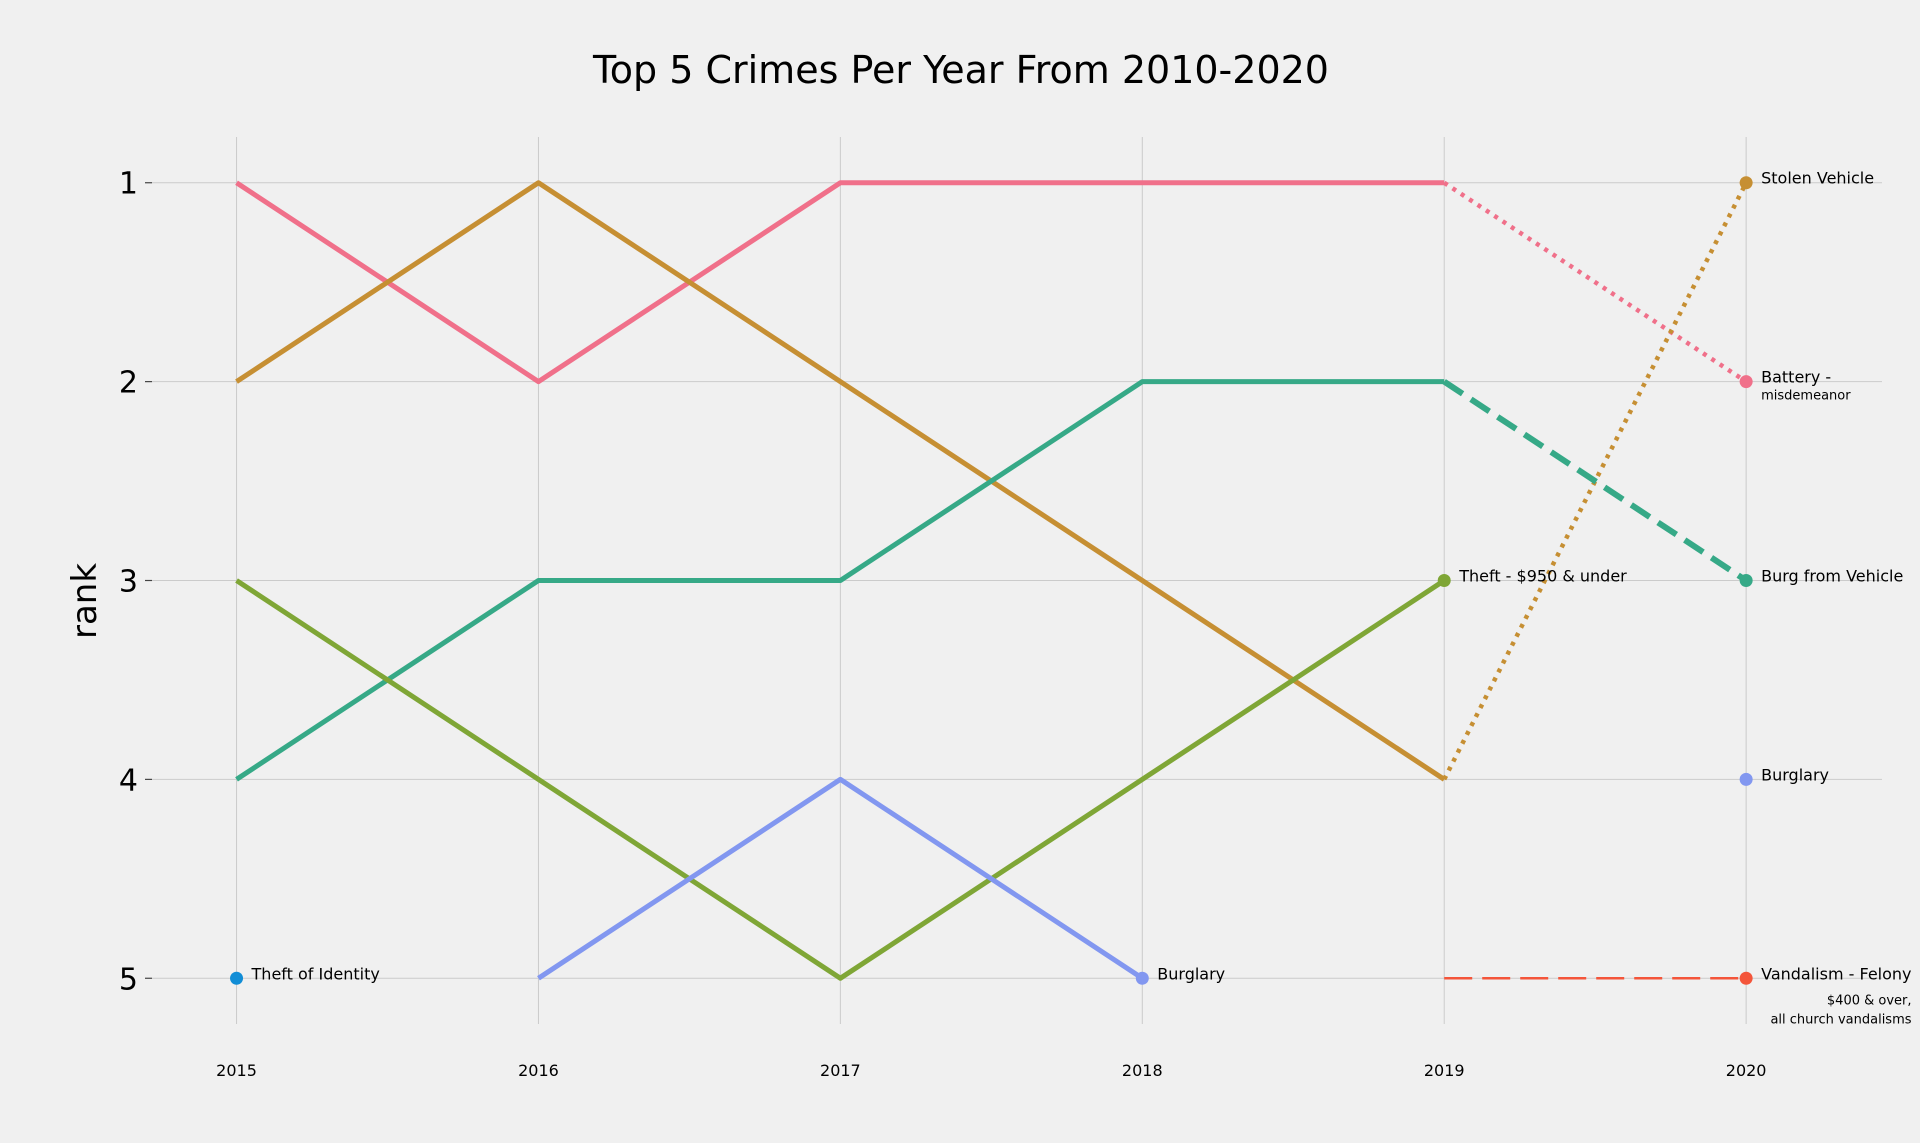 Image resolution: width=1920 pixels, height=1143 pixels. Describe the element at coordinates (1142, 1070) in the screenshot. I see `x-tick-label: 2018` at that location.